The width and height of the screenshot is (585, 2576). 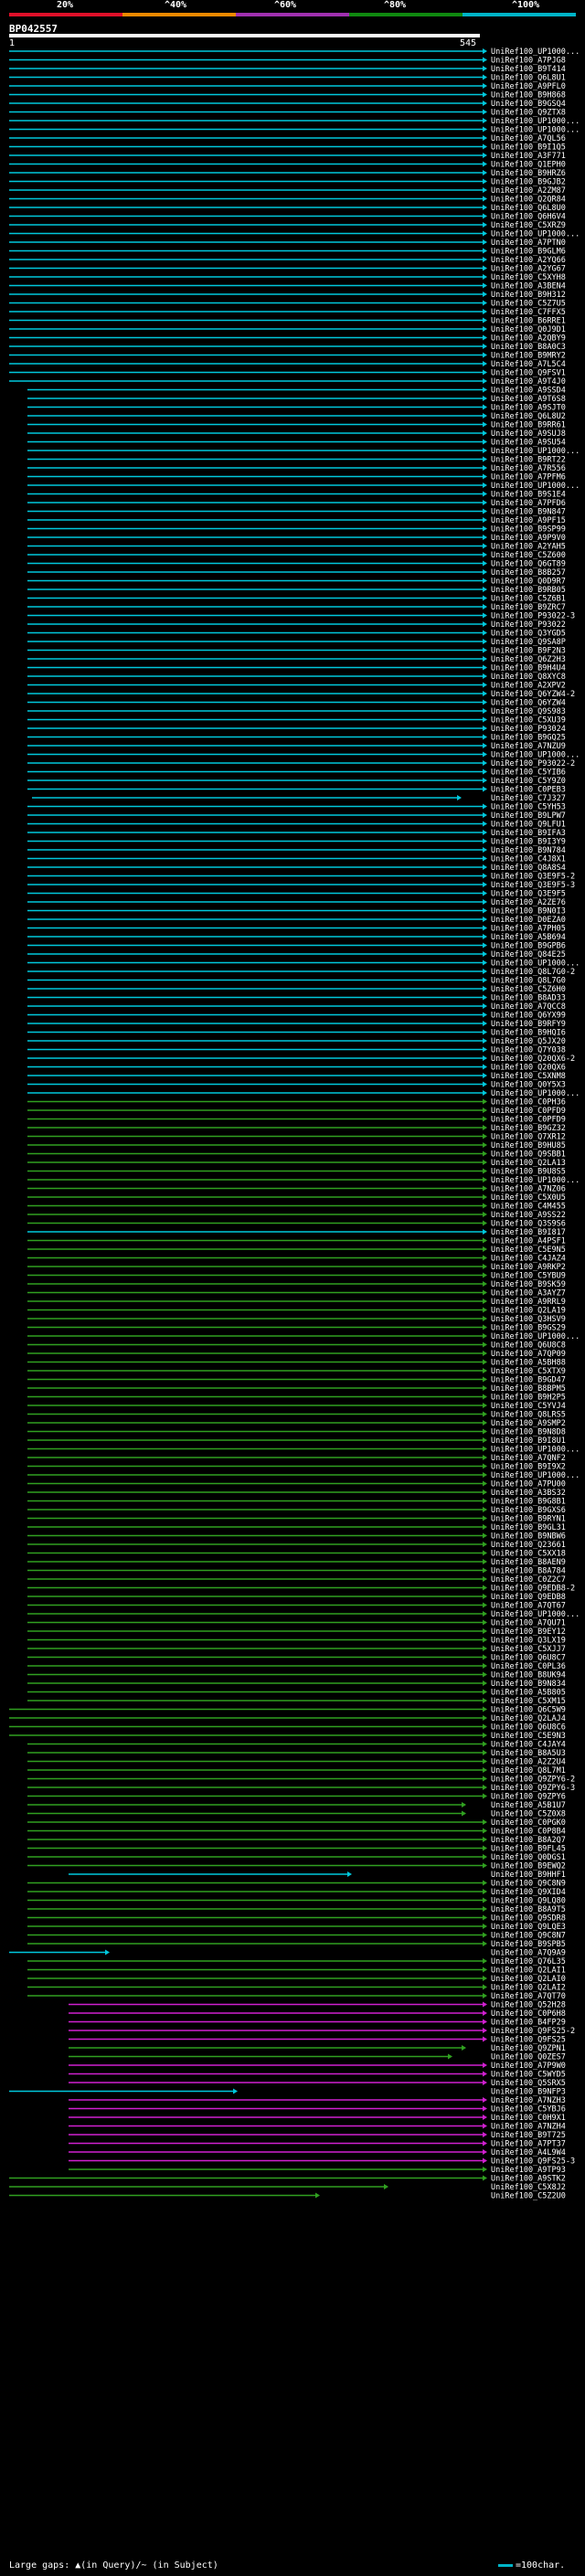 I want to click on hit-row: UniRef100_Q3S9S6, so click(x=297, y=1224).